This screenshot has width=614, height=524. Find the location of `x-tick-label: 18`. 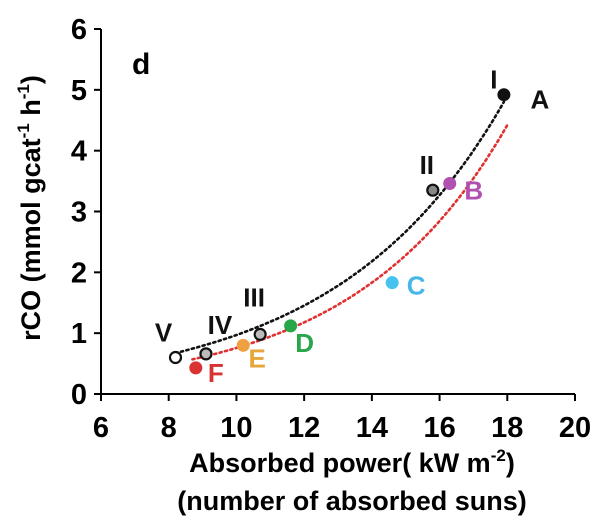

x-tick-label: 18 is located at coordinates (507, 428).